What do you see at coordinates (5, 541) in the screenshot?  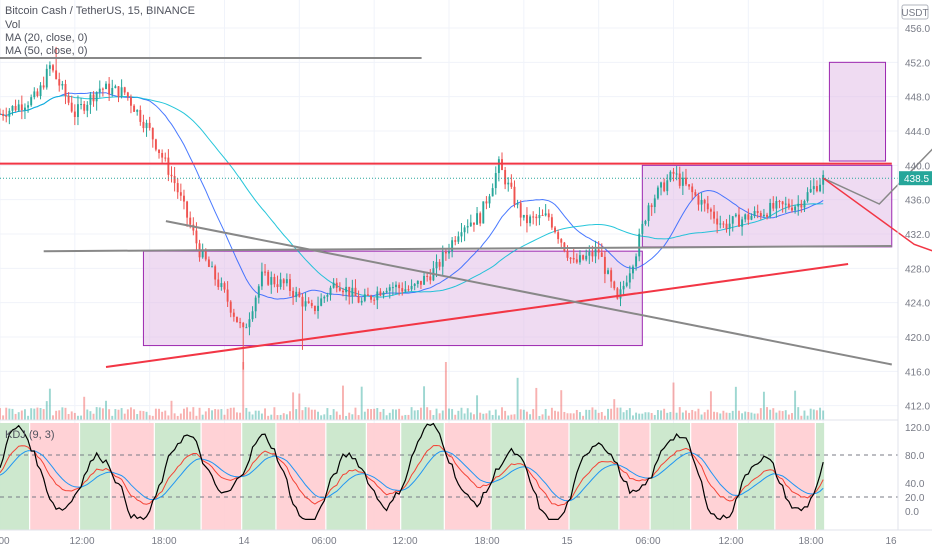 I see `time-tick-label: 00` at bounding box center [5, 541].